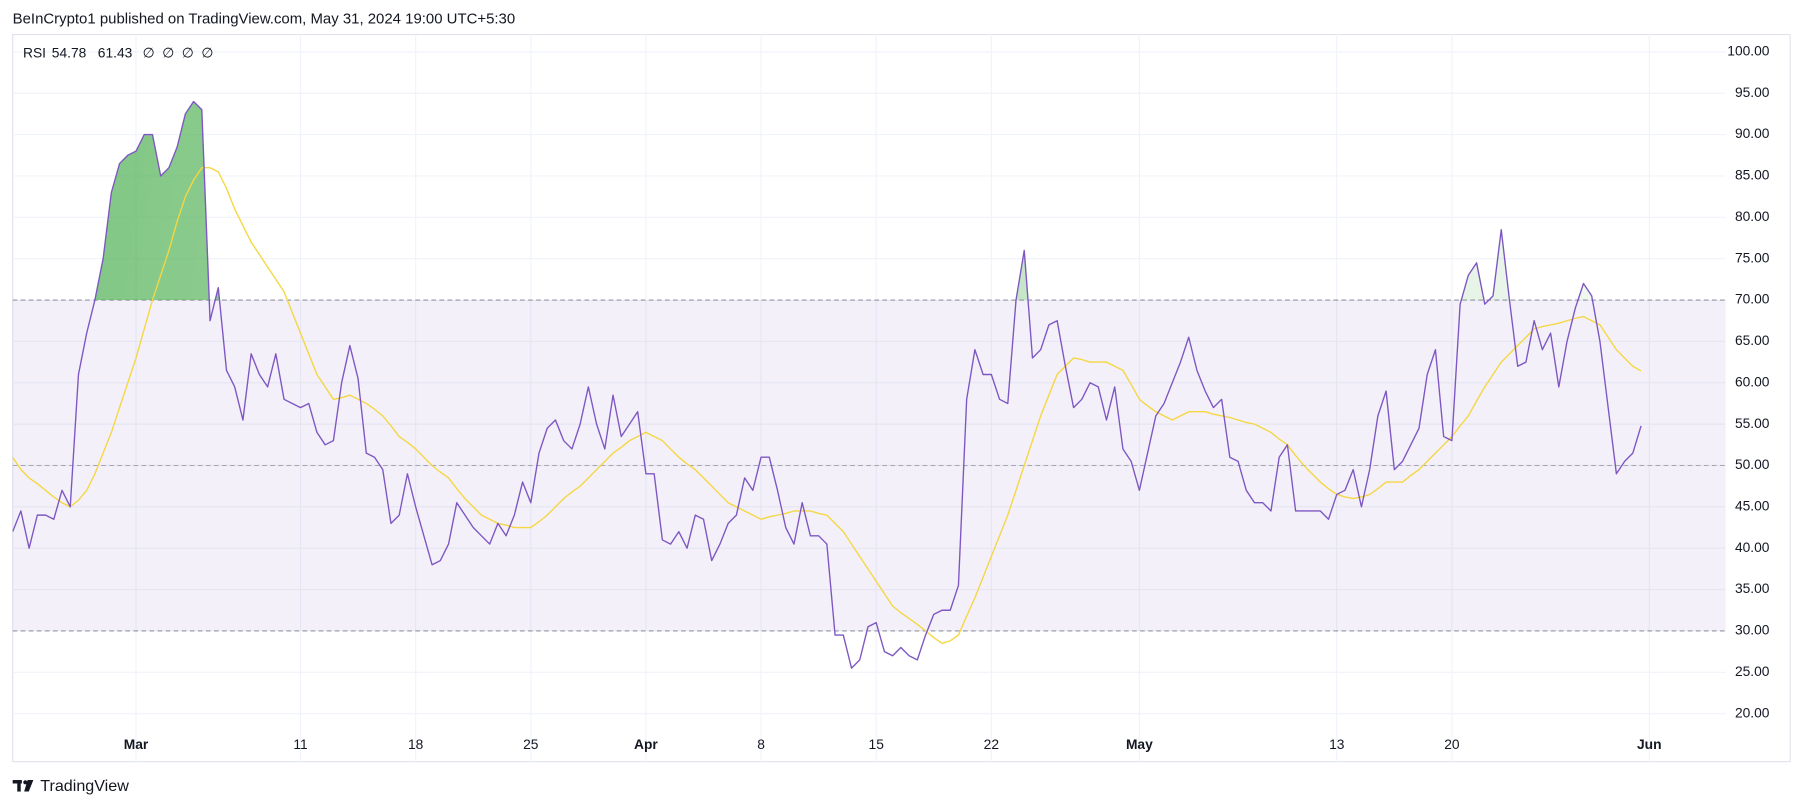 The image size is (1804, 808). What do you see at coordinates (1752, 381) in the screenshot?
I see `y-tick-label: 60.00` at bounding box center [1752, 381].